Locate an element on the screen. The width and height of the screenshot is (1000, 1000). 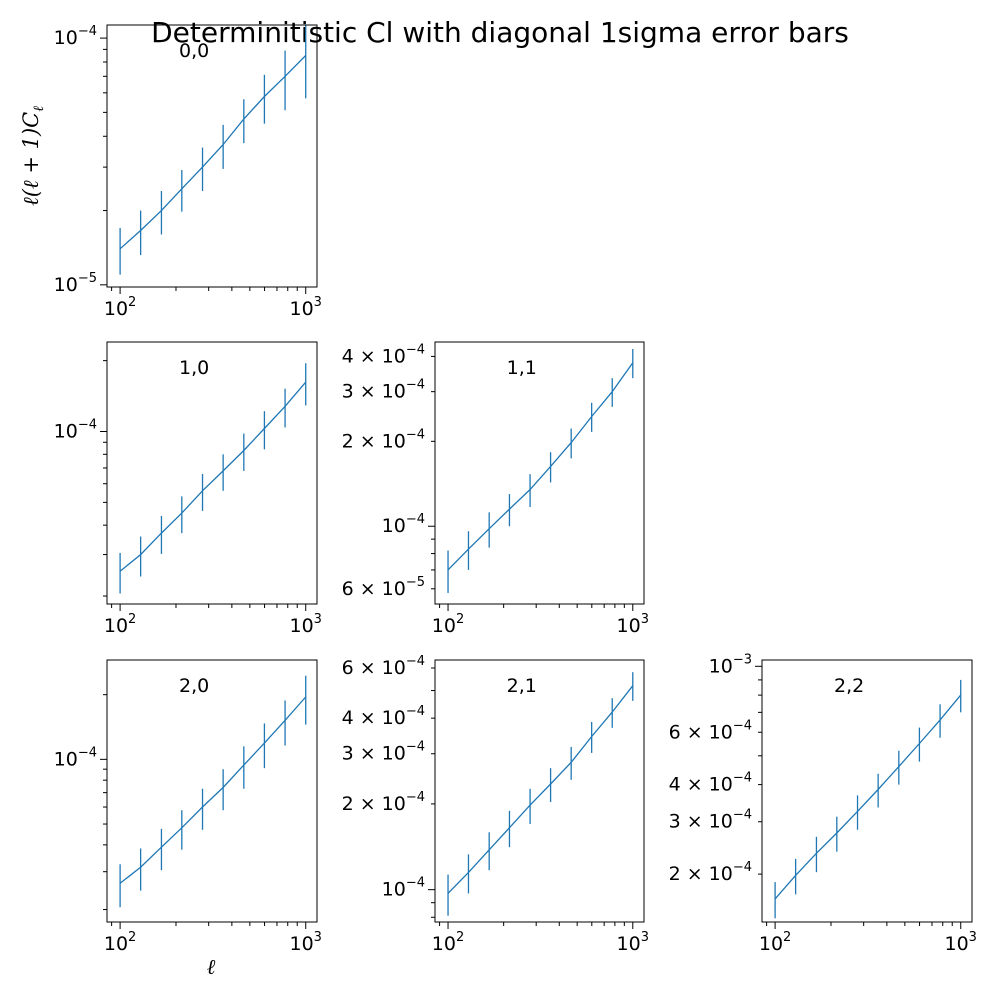
panel-label: 2,0 is located at coordinates (194, 686).